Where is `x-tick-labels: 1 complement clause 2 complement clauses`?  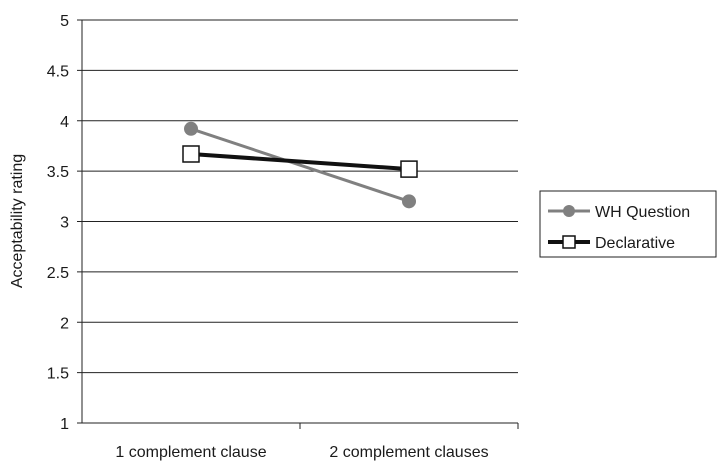 x-tick-labels: 1 complement clause 2 complement clauses is located at coordinates (301, 452).